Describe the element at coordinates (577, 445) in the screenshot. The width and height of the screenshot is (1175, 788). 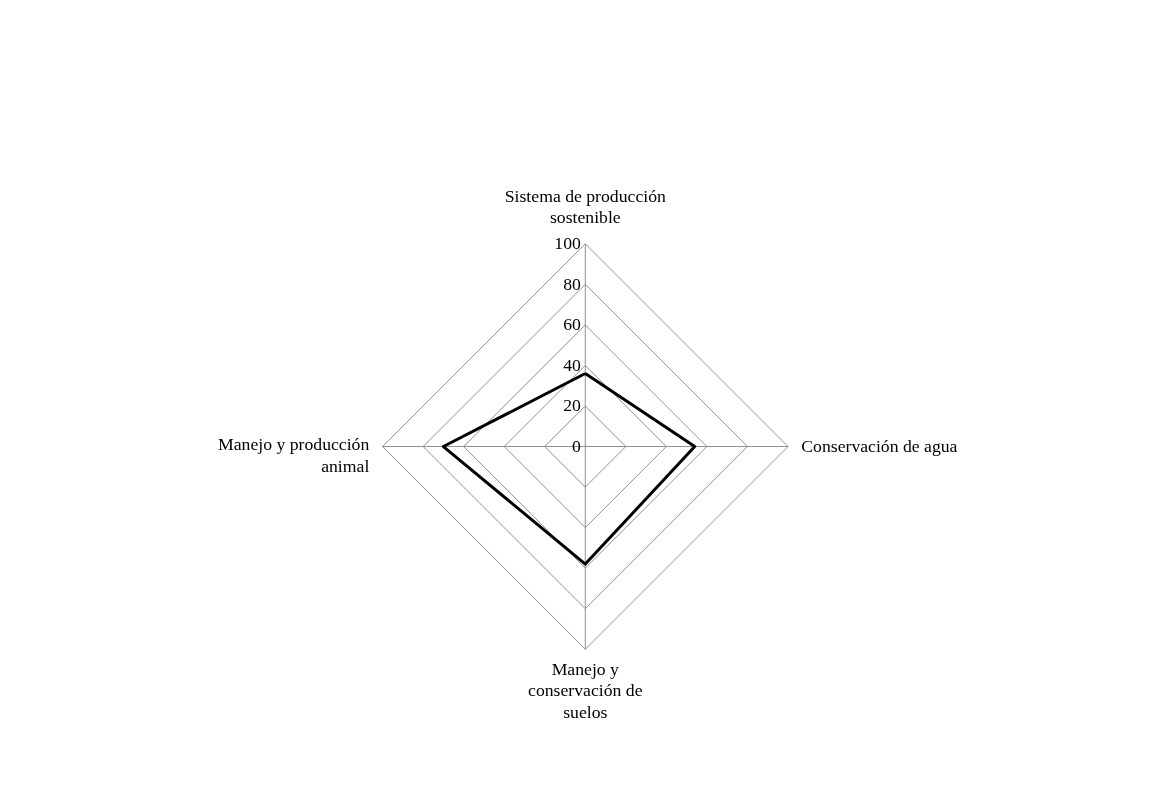
I see `y-tick-label: 0` at that location.